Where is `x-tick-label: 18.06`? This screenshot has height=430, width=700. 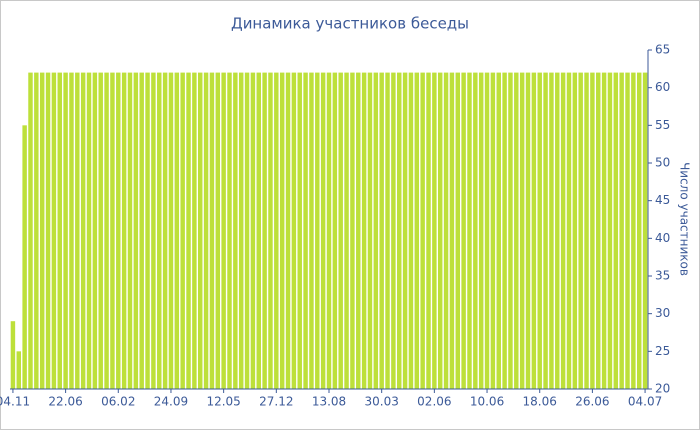
x-tick-label: 18.06 is located at coordinates (540, 402).